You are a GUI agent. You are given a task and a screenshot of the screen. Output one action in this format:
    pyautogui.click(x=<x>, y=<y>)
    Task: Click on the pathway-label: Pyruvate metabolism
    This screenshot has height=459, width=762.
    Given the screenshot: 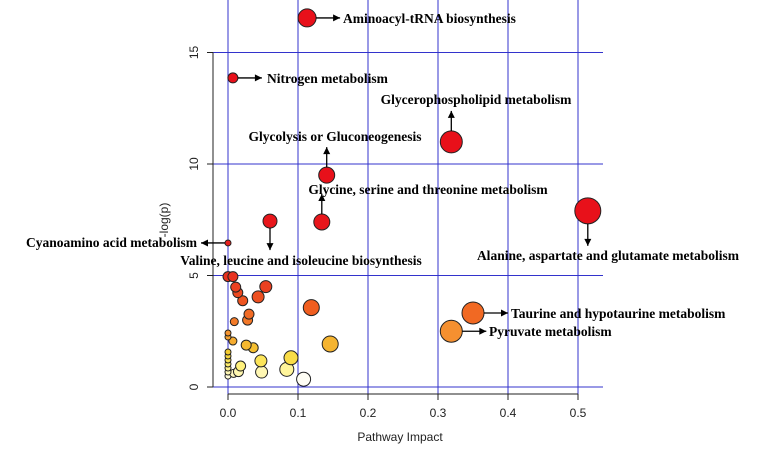 What is the action you would take?
    pyautogui.click(x=550, y=331)
    